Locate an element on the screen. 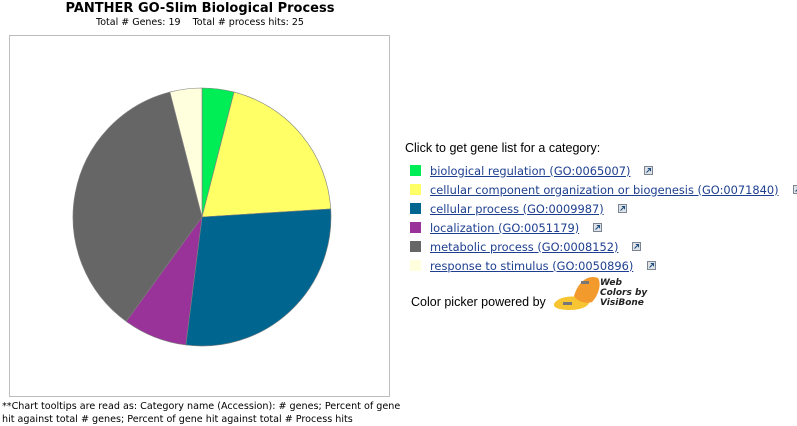 The image size is (797, 426). legend-item: response to stimulus (GO:0050896) is located at coordinates (601, 265).